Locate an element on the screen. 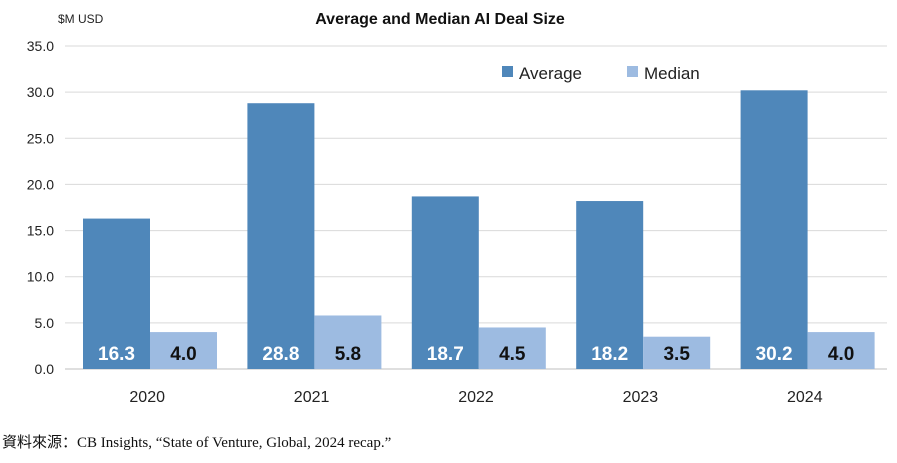 The width and height of the screenshot is (897, 463). y-tick-label: 30.0 is located at coordinates (40, 92).